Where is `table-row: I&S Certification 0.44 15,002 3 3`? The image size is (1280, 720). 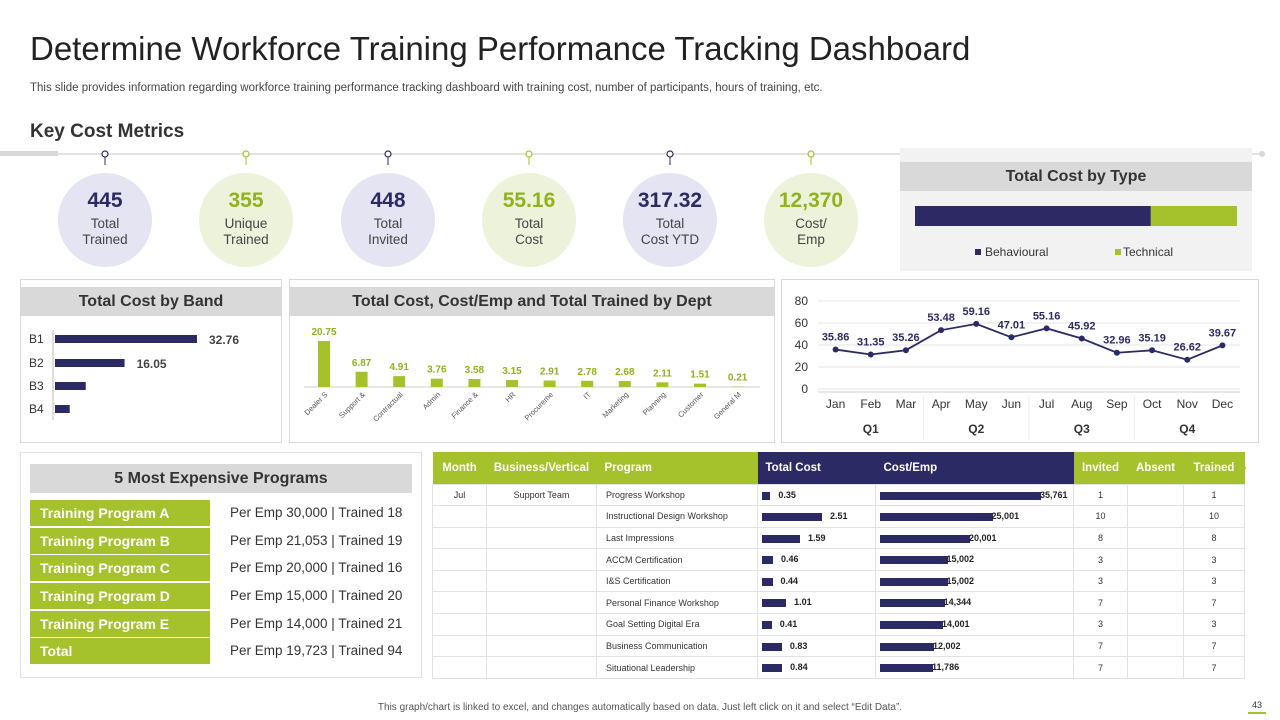
table-row: I&S Certification 0.44 15,002 3 3 is located at coordinates (838, 581).